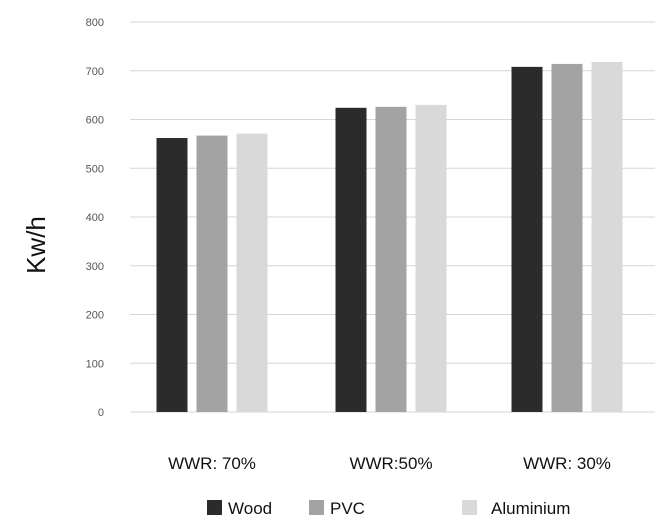  I want to click on x-category-label: WWR: 30%, so click(567, 463).